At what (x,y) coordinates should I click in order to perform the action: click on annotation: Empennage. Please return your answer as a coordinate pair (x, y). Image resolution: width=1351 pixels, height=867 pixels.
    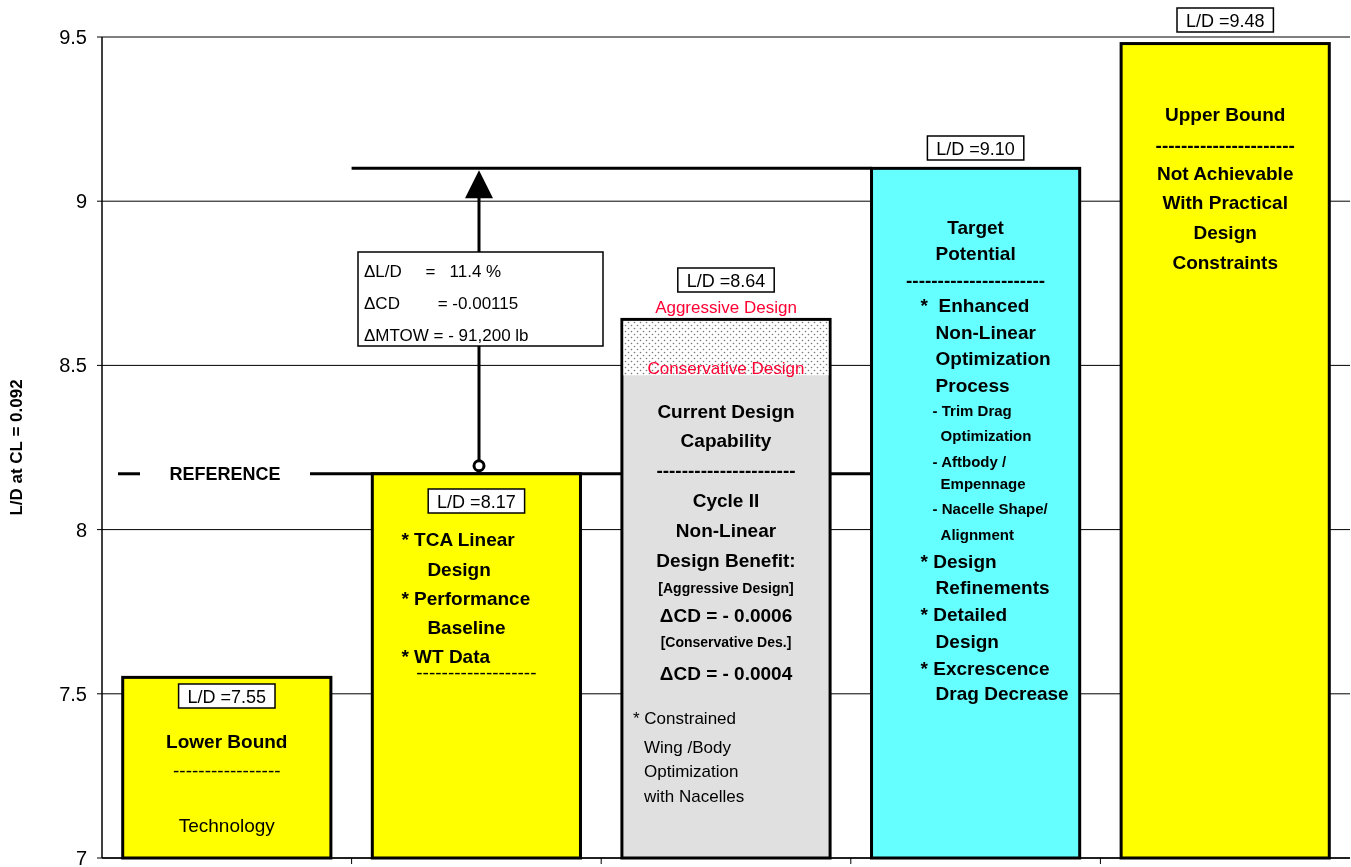
    Looking at the image, I should click on (983, 484).